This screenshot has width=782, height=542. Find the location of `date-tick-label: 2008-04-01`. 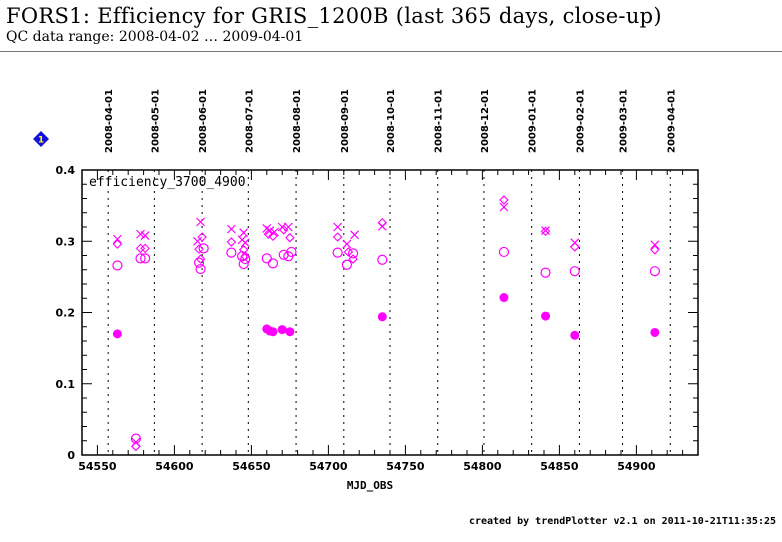

date-tick-label: 2008-04-01 is located at coordinates (109, 121).